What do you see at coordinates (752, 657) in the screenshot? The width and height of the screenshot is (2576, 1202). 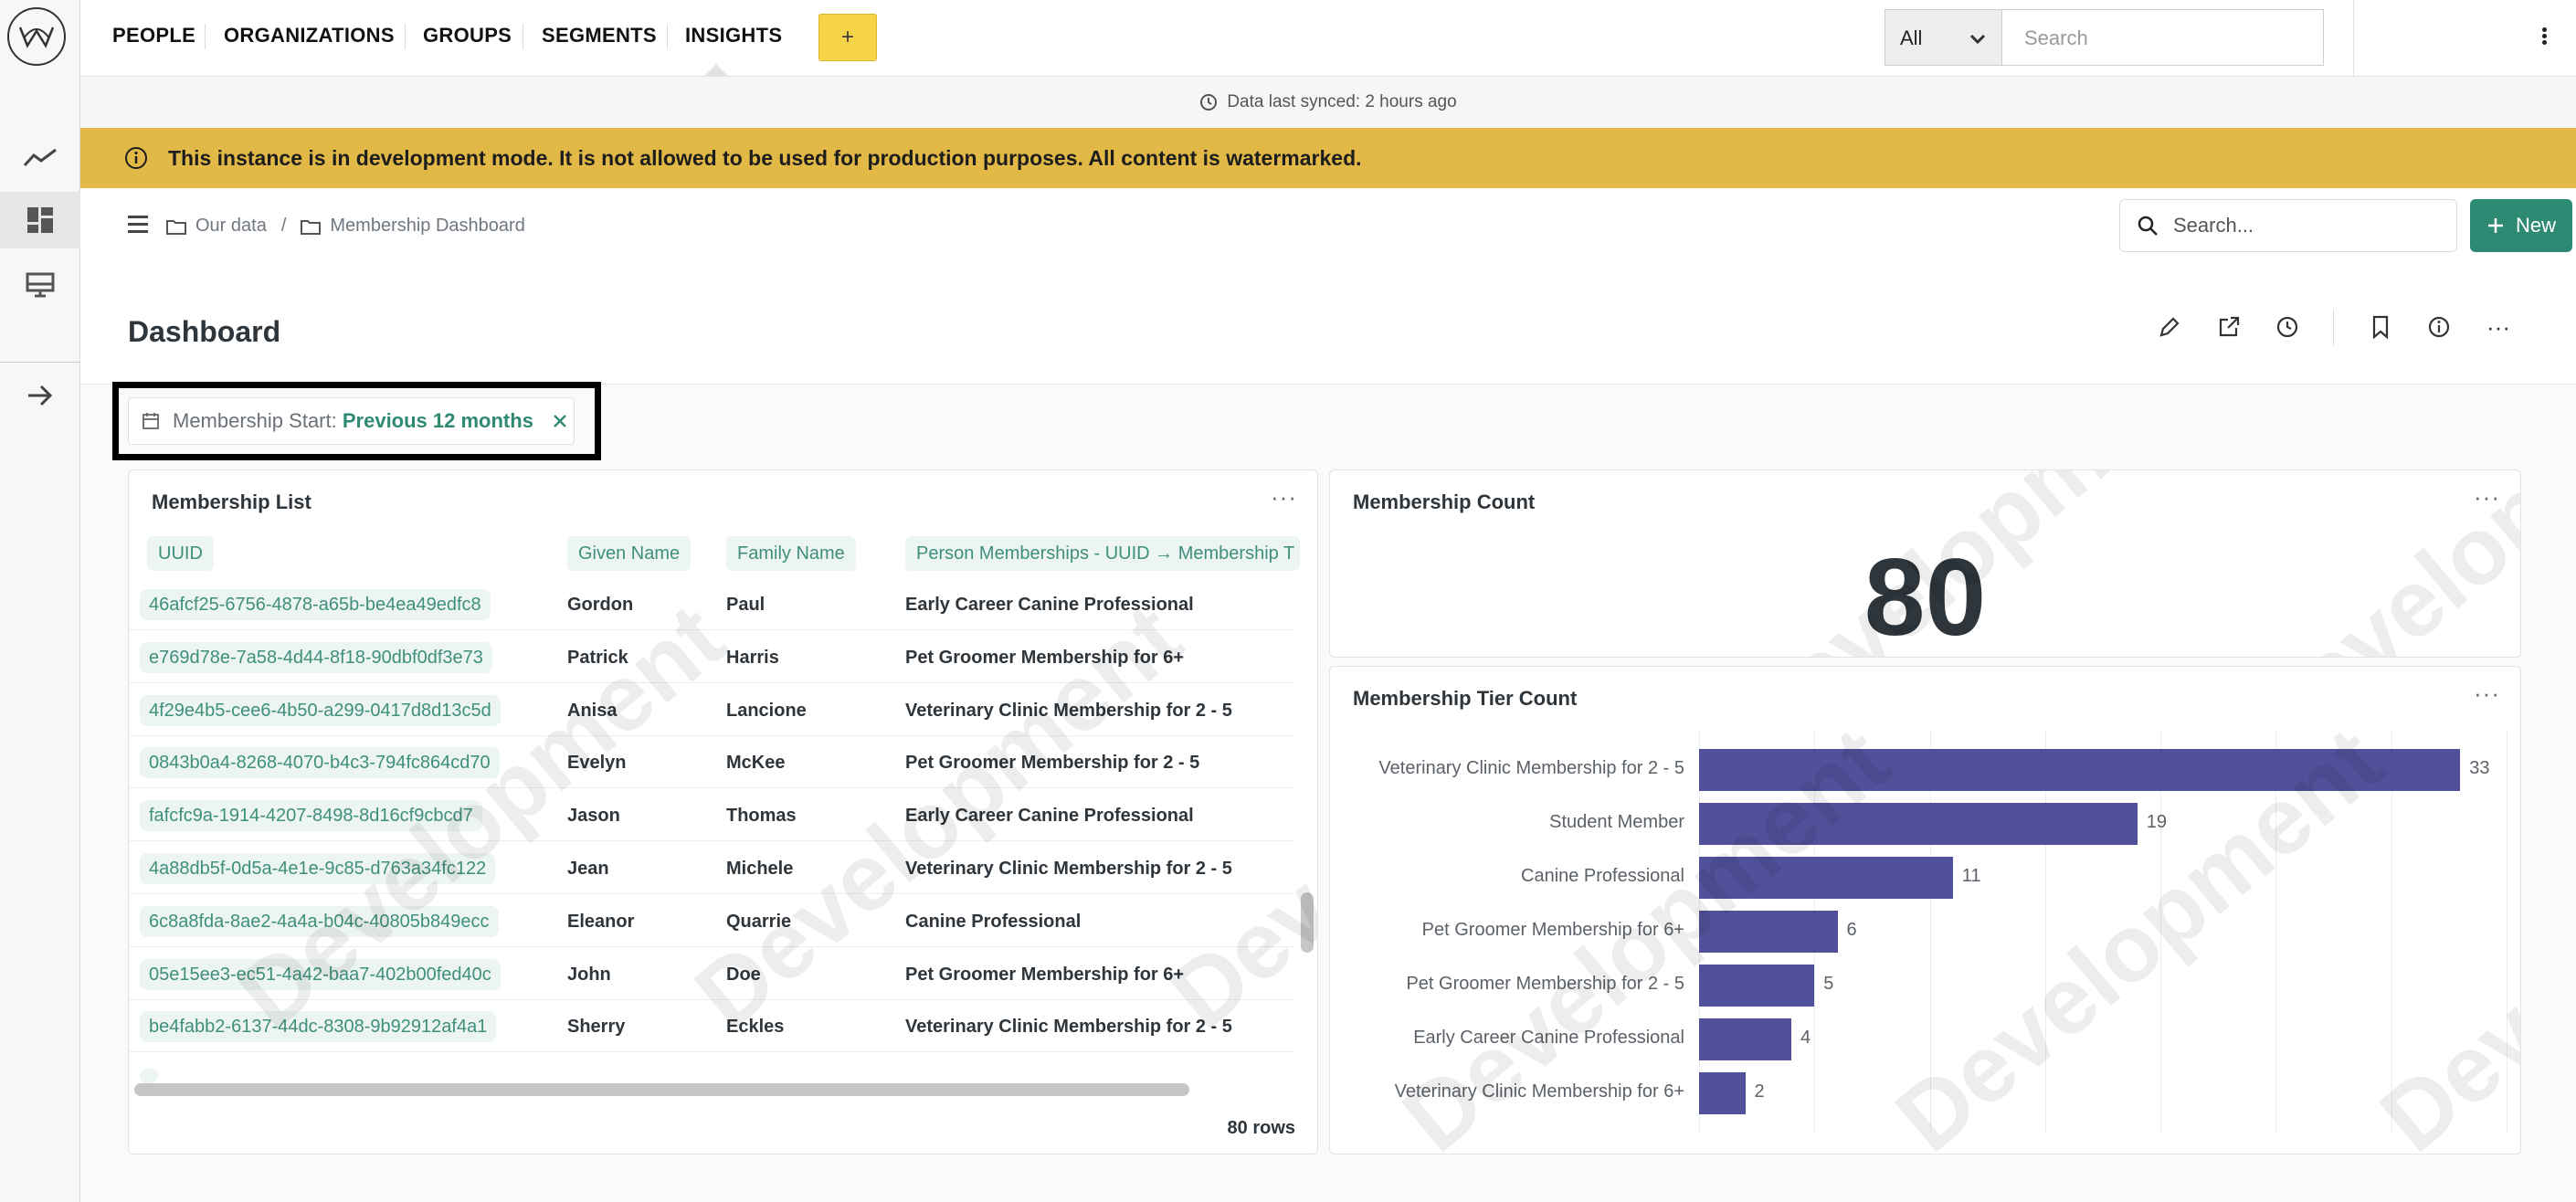 I see `family-name-cell: Harris` at bounding box center [752, 657].